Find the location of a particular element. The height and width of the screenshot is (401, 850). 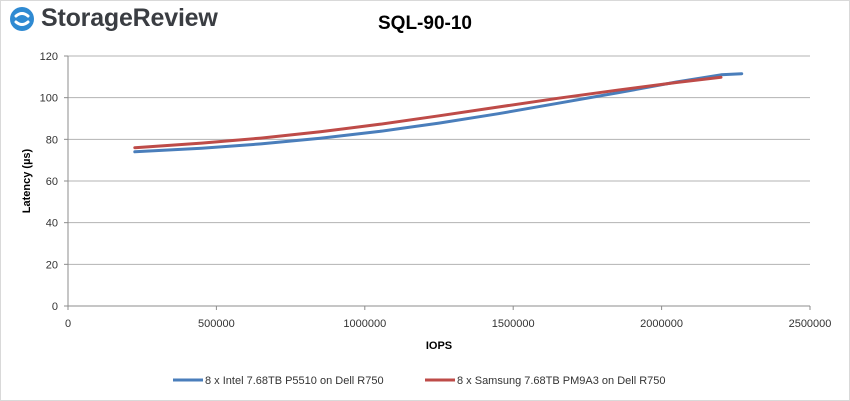

series-lines is located at coordinates (438, 113).